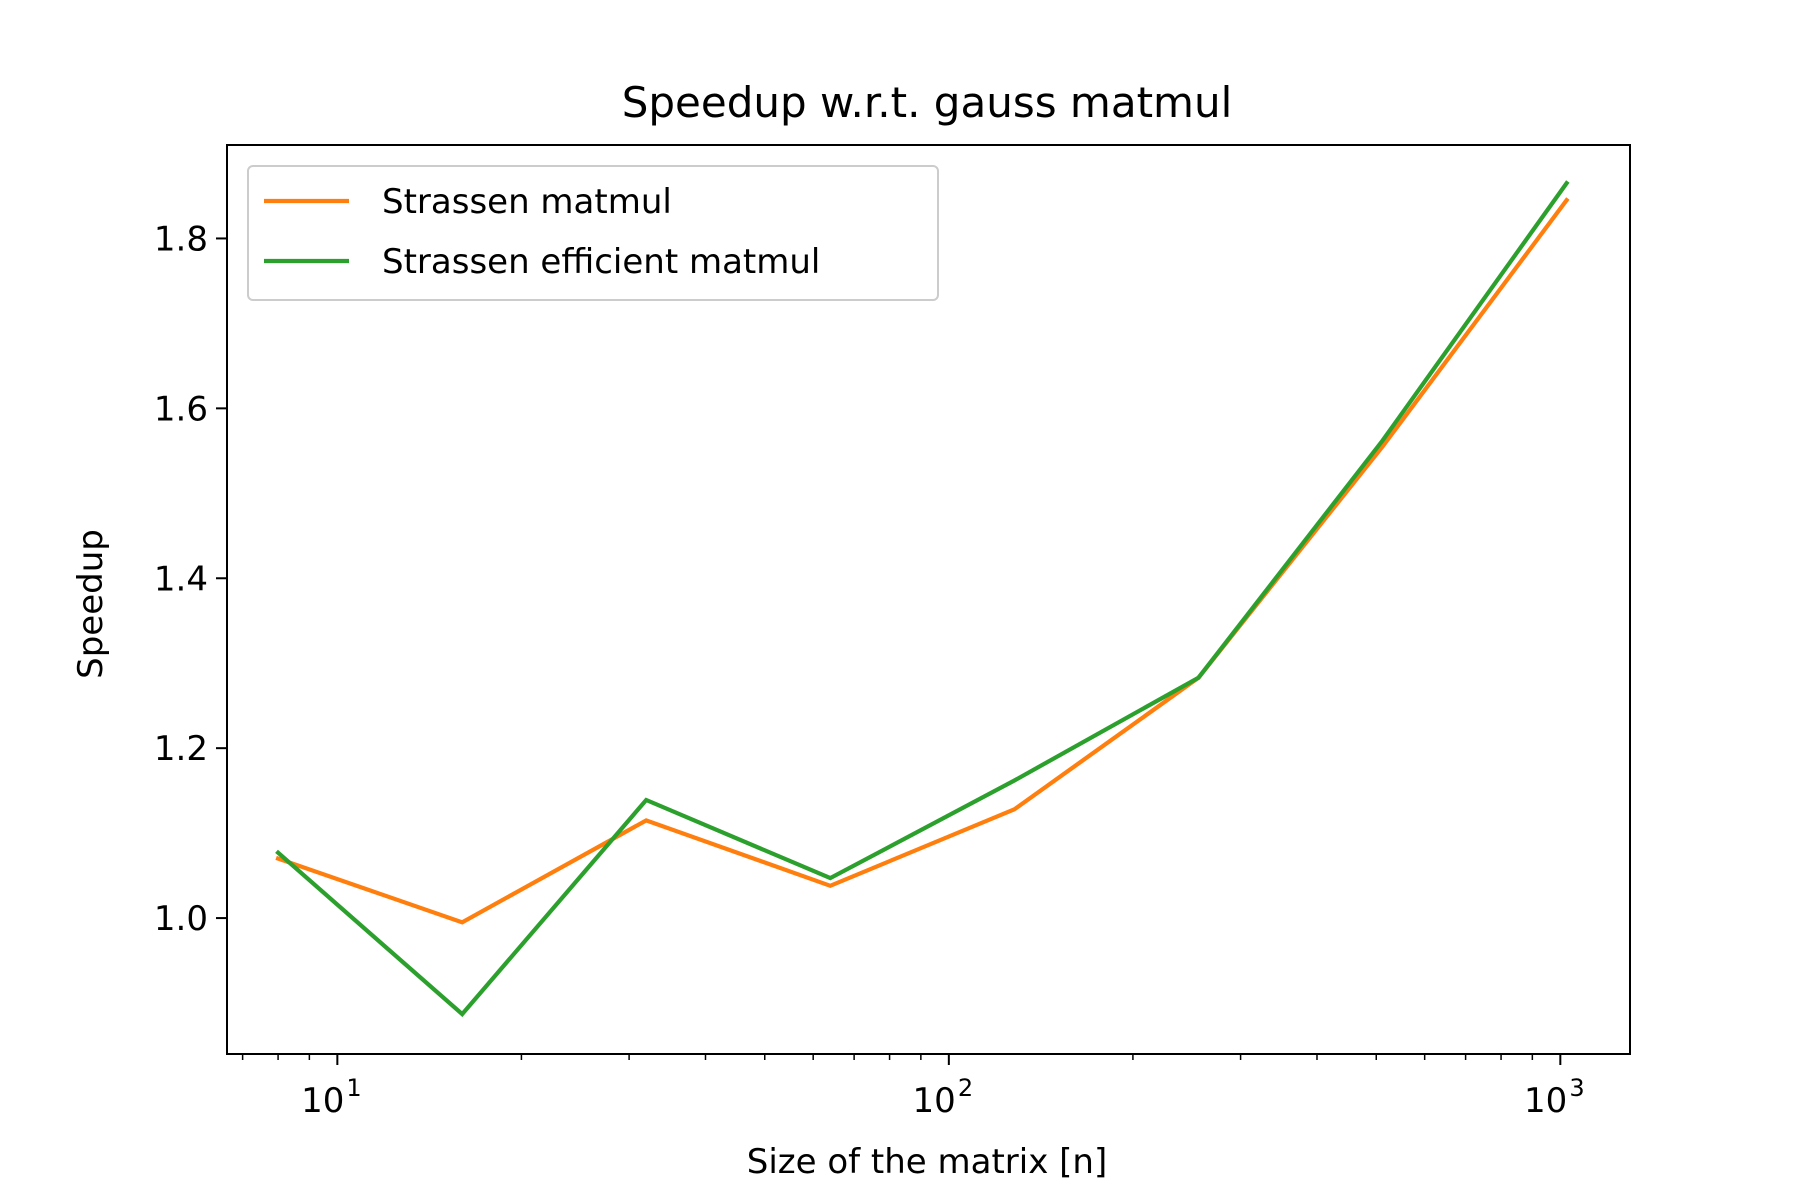  I want to click on y-axis-label: Speedup, so click(91, 604).